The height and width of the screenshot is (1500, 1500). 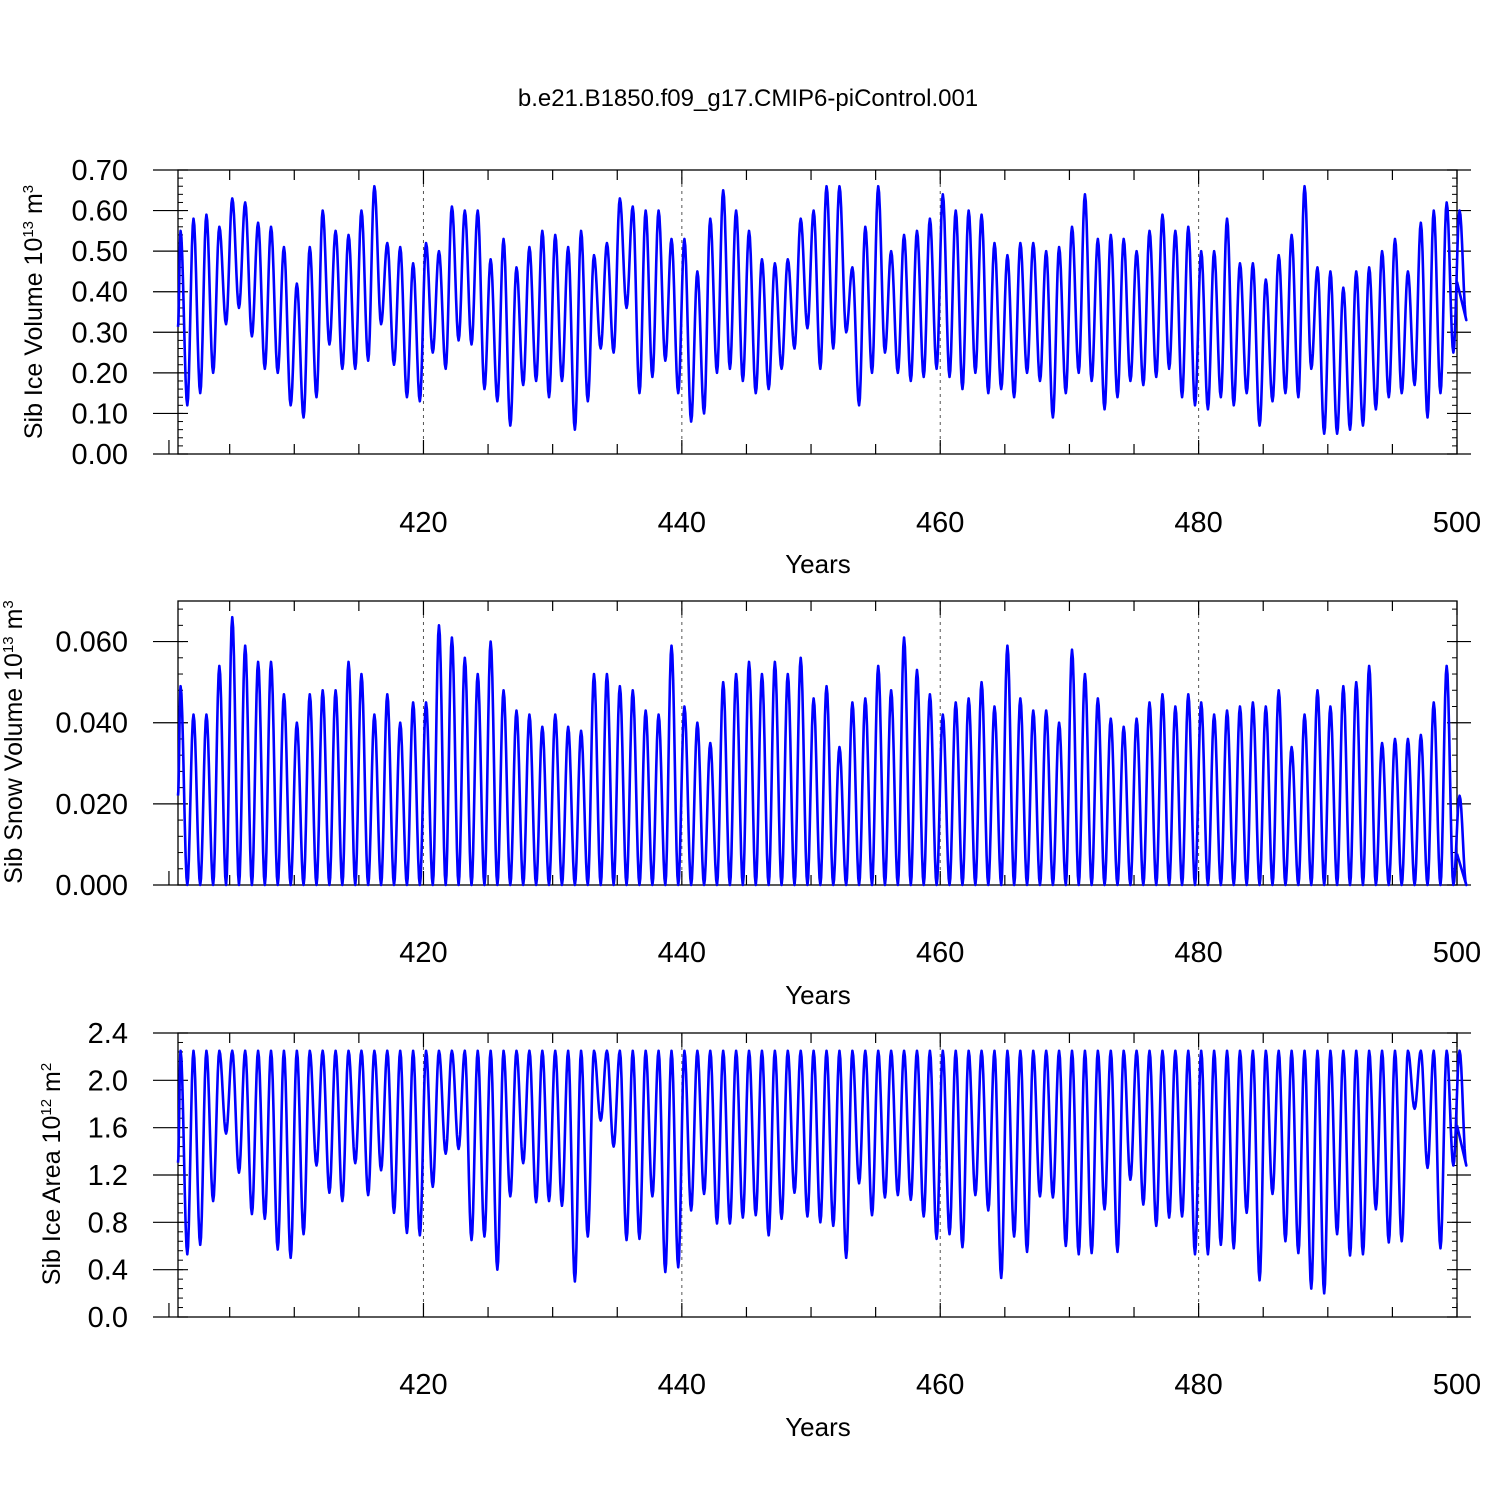 What do you see at coordinates (91, 724) in the screenshot?
I see `y-tick-label: 0.040` at bounding box center [91, 724].